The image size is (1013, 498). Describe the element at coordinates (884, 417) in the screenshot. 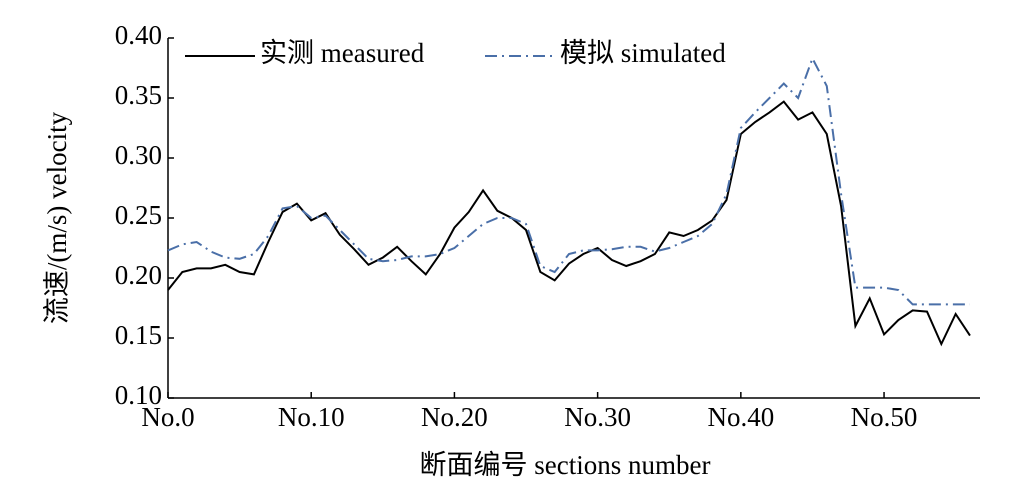

I see `x-tick-label: No.50` at that location.